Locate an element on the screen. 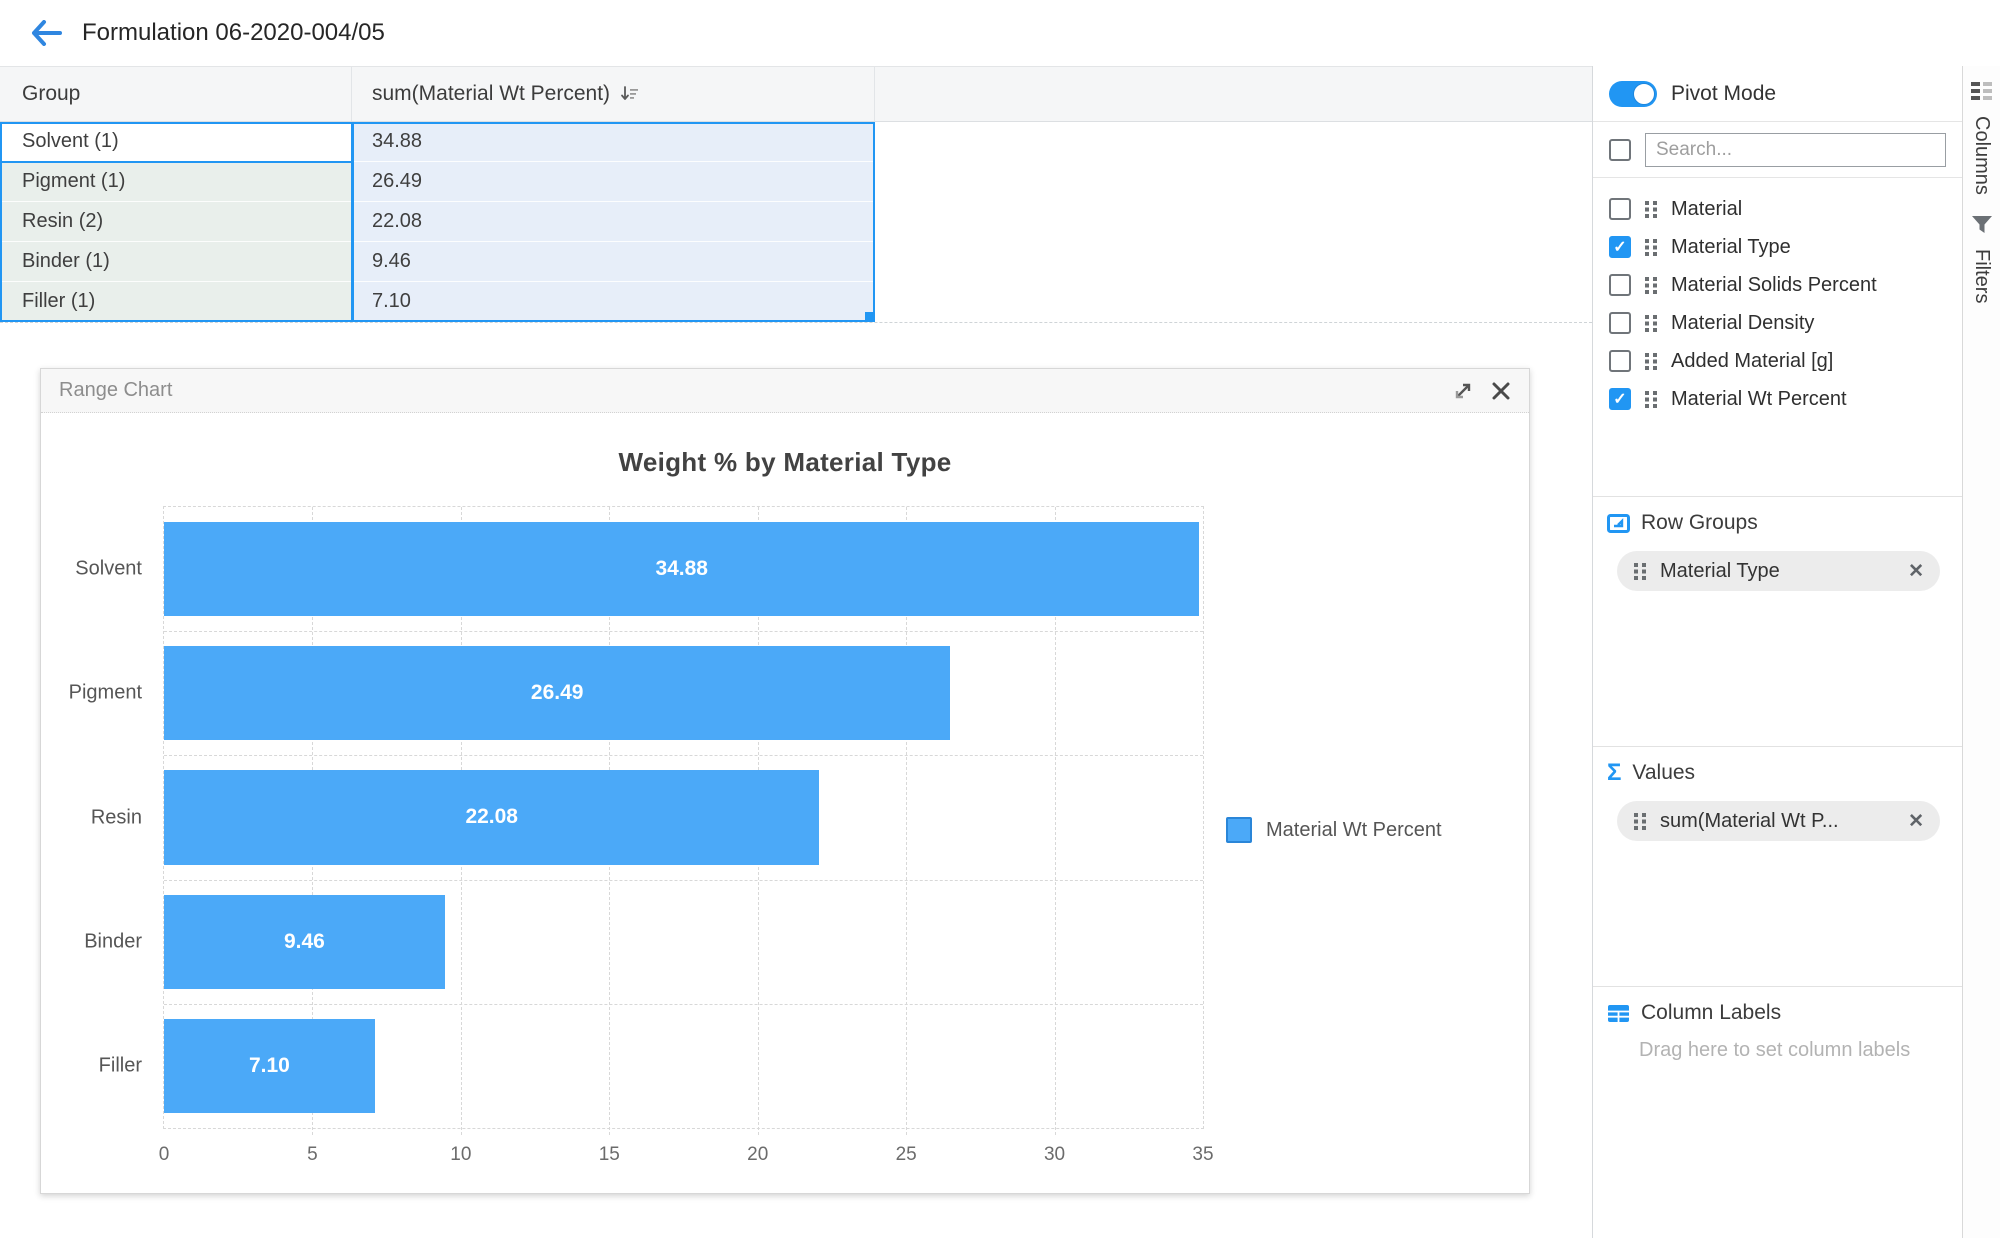 The image size is (2000, 1238). column-item-material-density: Material Density is located at coordinates (1777, 323).